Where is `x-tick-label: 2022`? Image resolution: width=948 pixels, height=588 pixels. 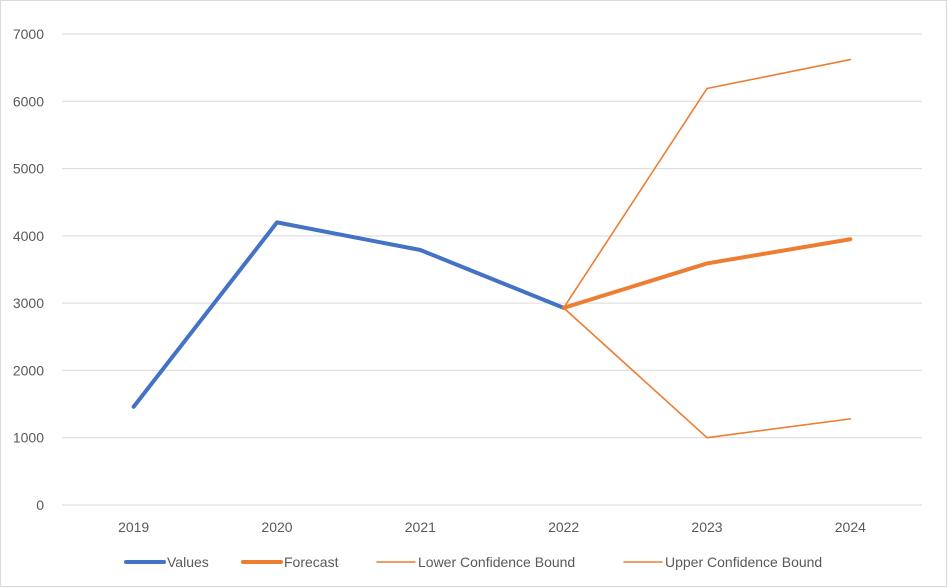 x-tick-label: 2022 is located at coordinates (563, 527).